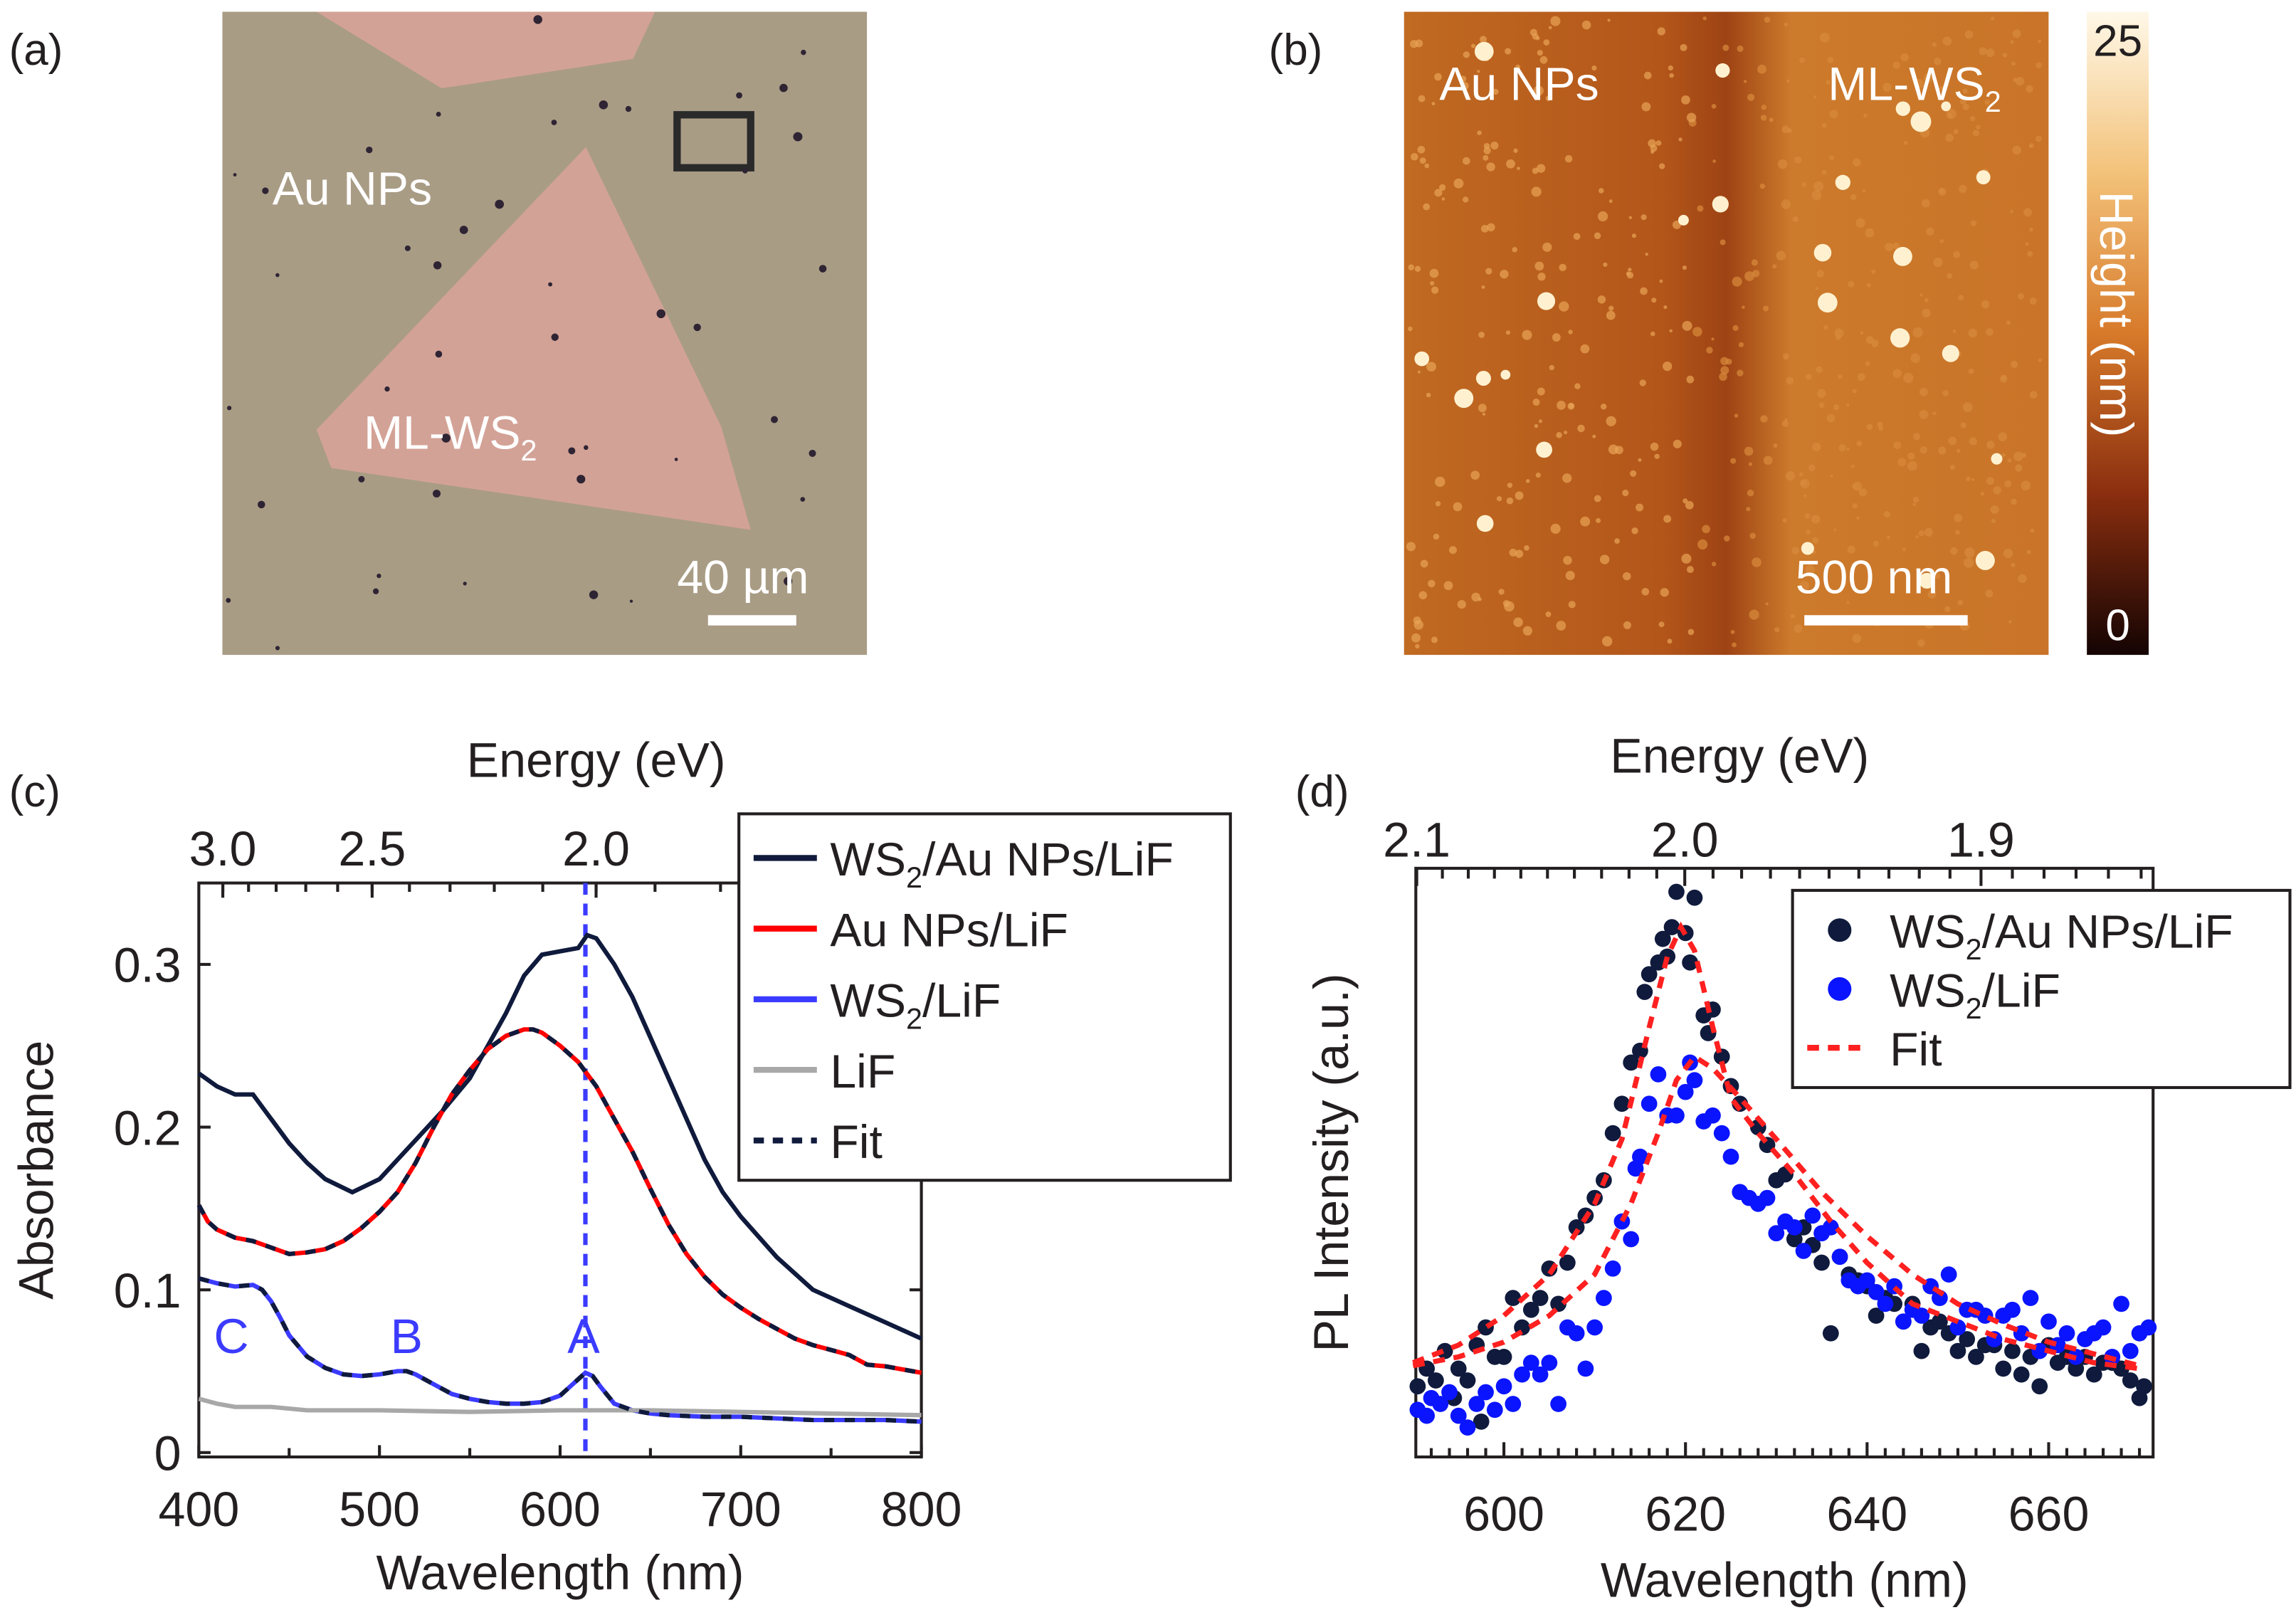 This screenshot has width=2296, height=1610. What do you see at coordinates (1724, 332) in the screenshot?
I see `afm-nanoparticles` at bounding box center [1724, 332].